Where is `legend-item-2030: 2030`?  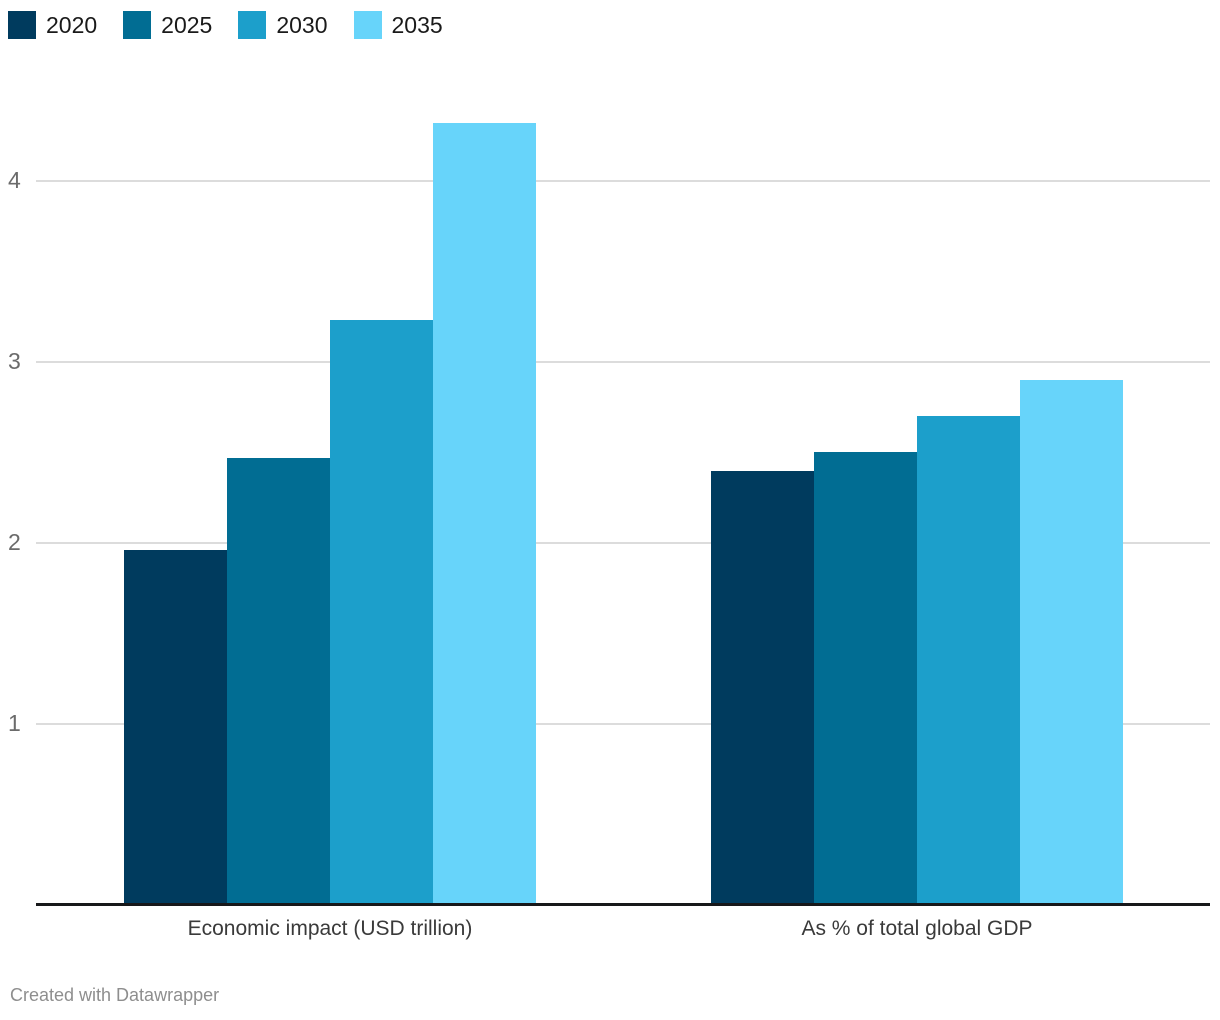 legend-item-2030: 2030 is located at coordinates (283, 25).